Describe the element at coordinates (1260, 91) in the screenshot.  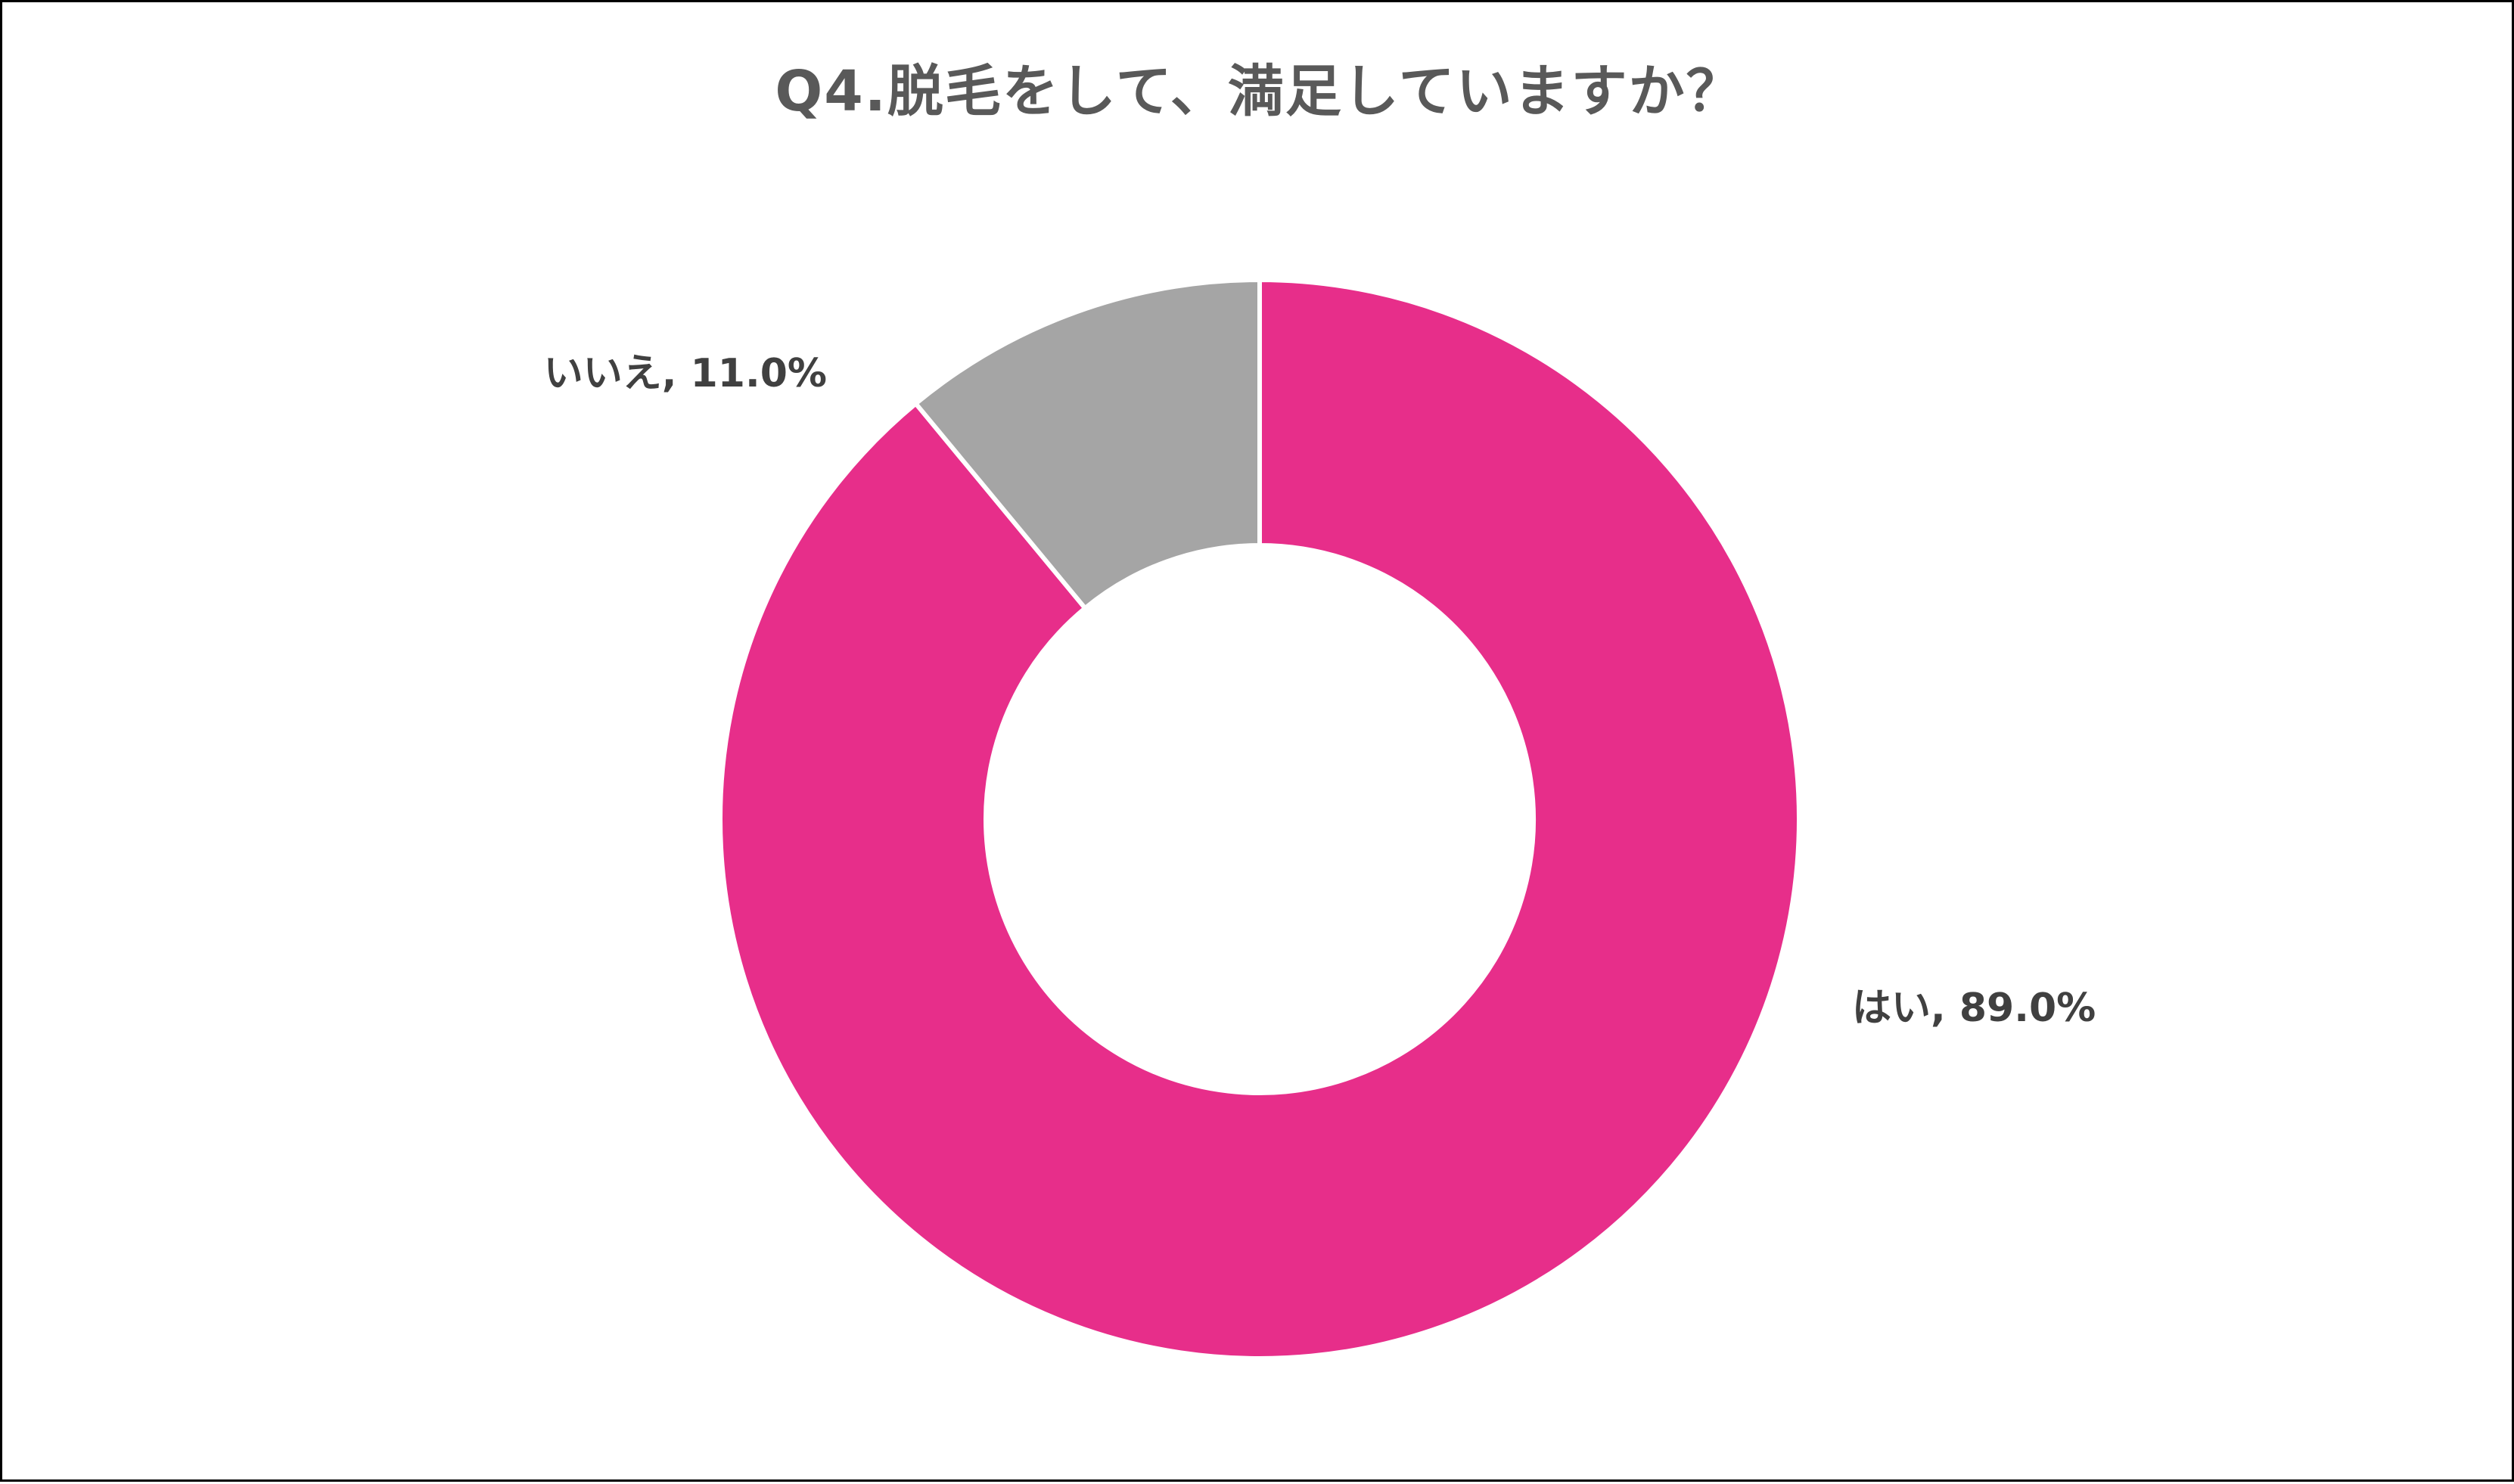
I see `chart-title: Q4.脱毛をして、満足していますか？` at that location.